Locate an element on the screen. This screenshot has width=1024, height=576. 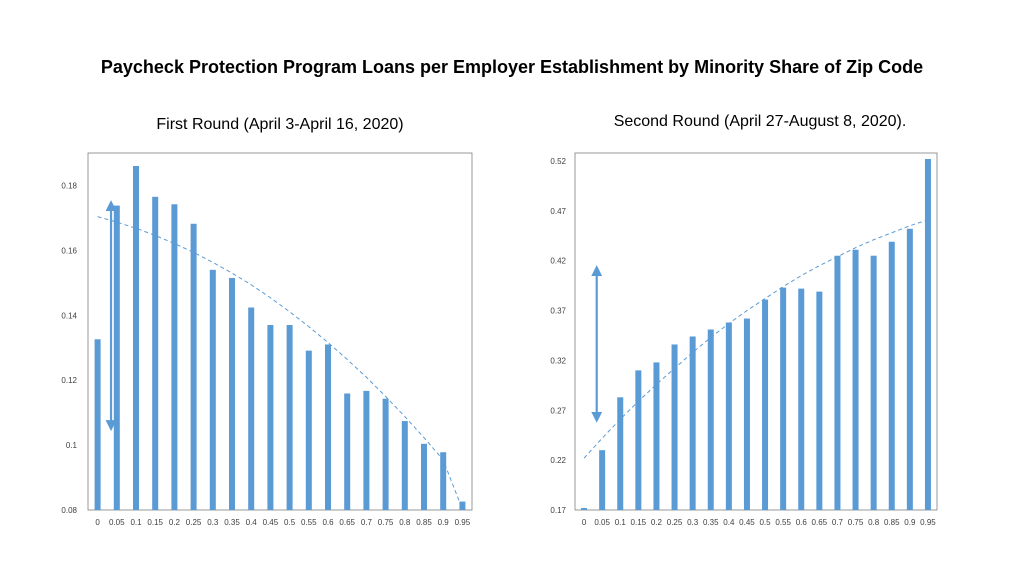
chart-title-second-round: Second Round (April 27-August 8, 2020). is located at coordinates (760, 121).